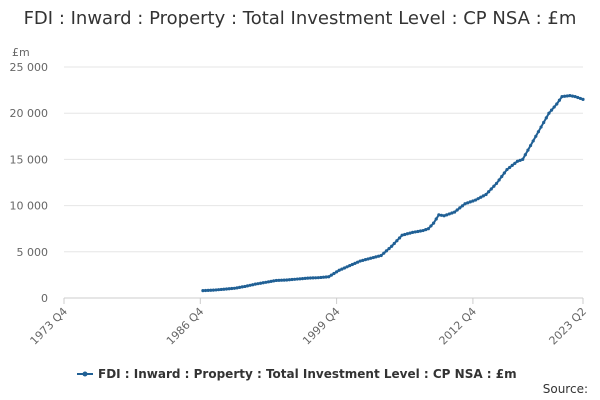 This screenshot has height=400, width=600. I want to click on x-tick-label: 2023 Q2, so click(568, 326).